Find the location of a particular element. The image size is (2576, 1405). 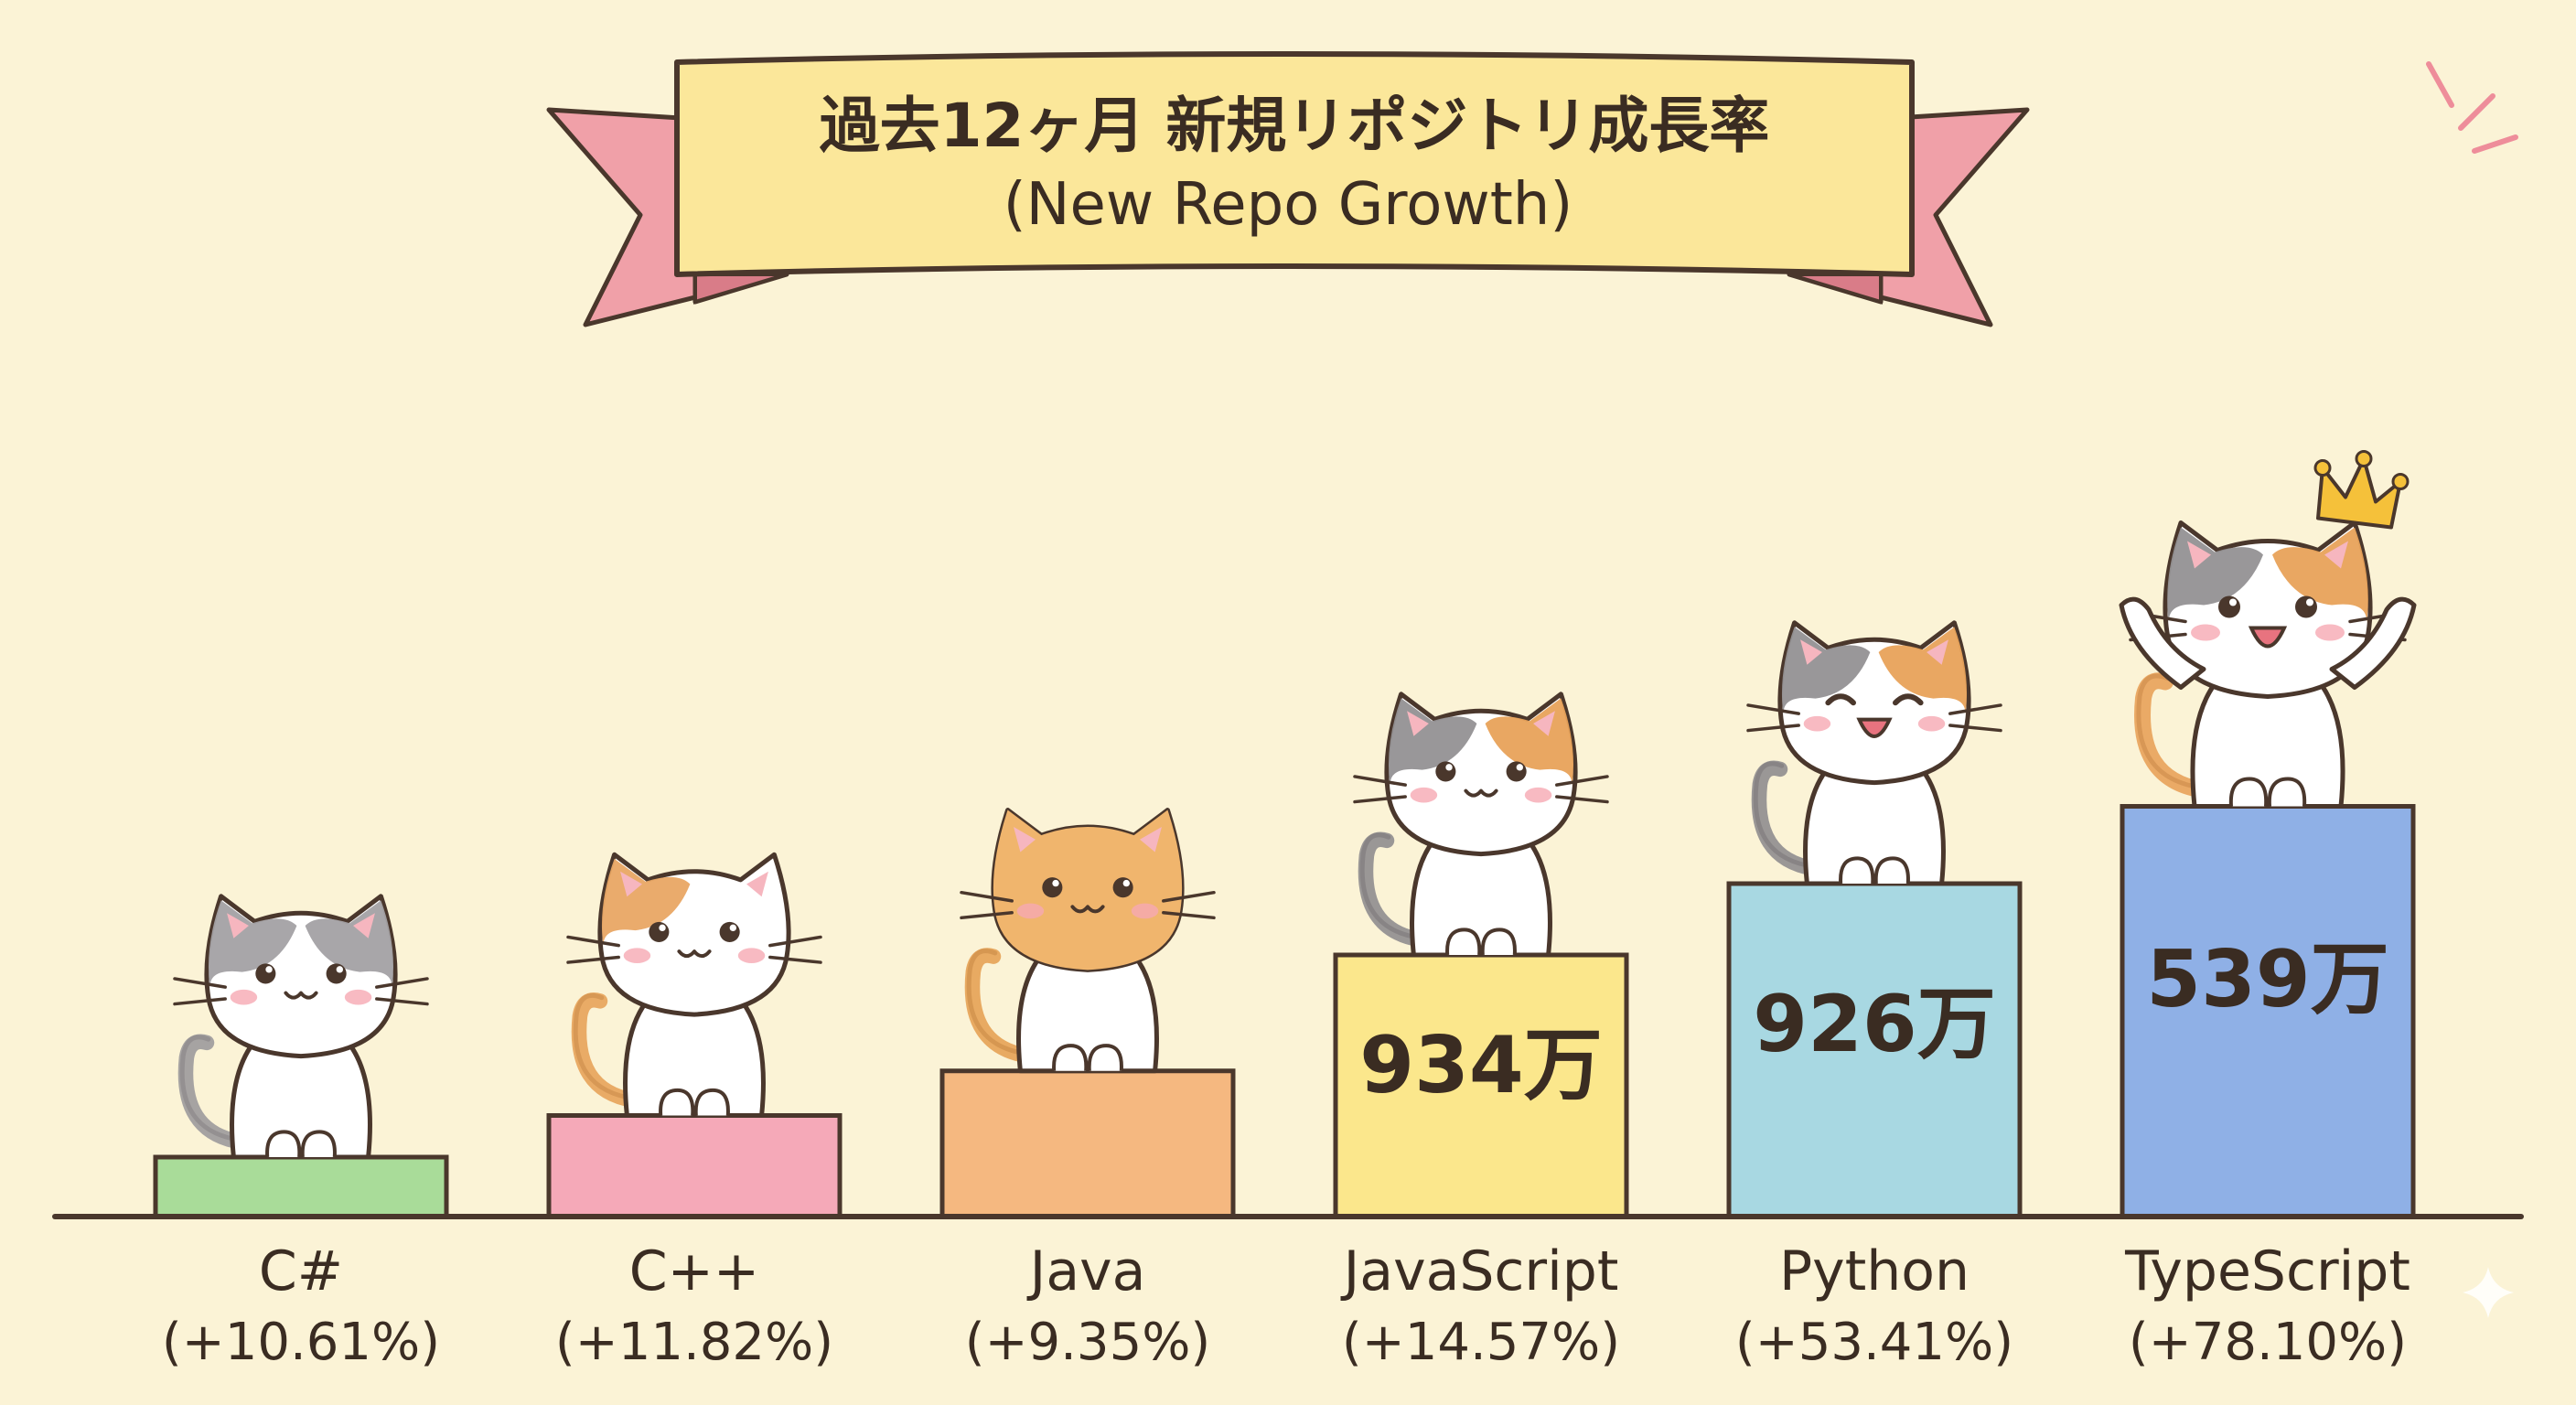

calico-cat-with-crown-illustration is located at coordinates (2268, 629).